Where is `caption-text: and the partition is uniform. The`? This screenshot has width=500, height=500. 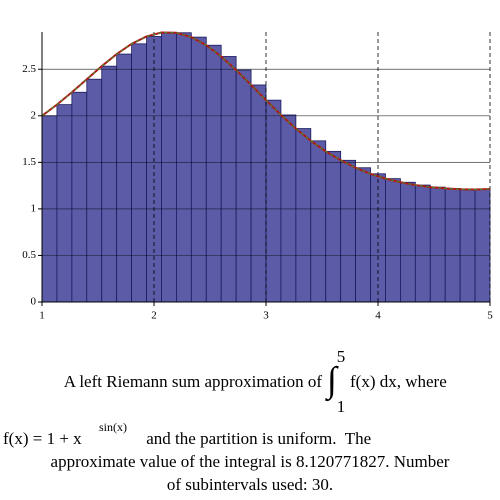 caption-text: and the partition is uniform. The is located at coordinates (256, 438).